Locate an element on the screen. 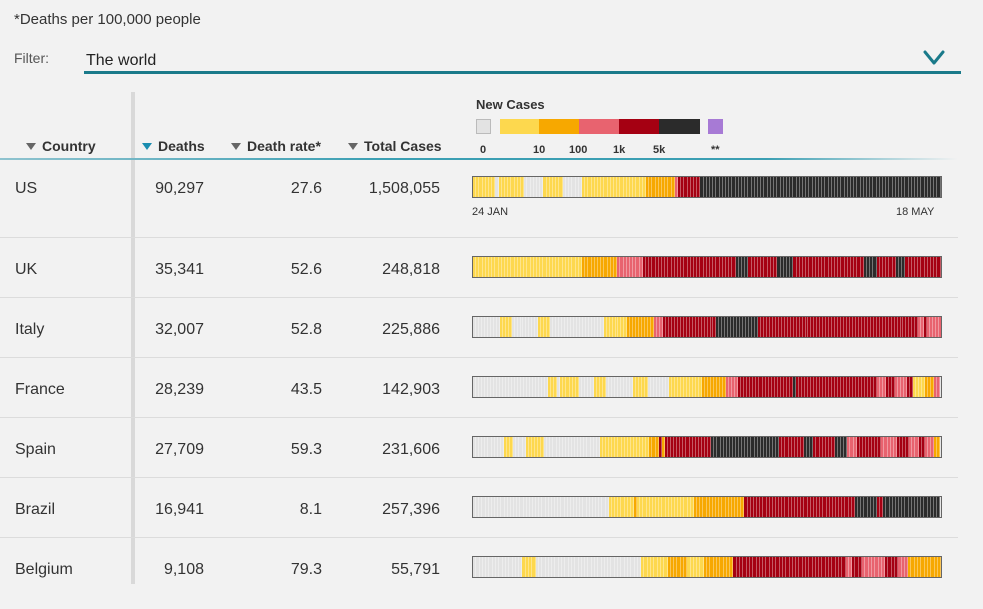  total-cases-value: 1,508,055 is located at coordinates (404, 188).